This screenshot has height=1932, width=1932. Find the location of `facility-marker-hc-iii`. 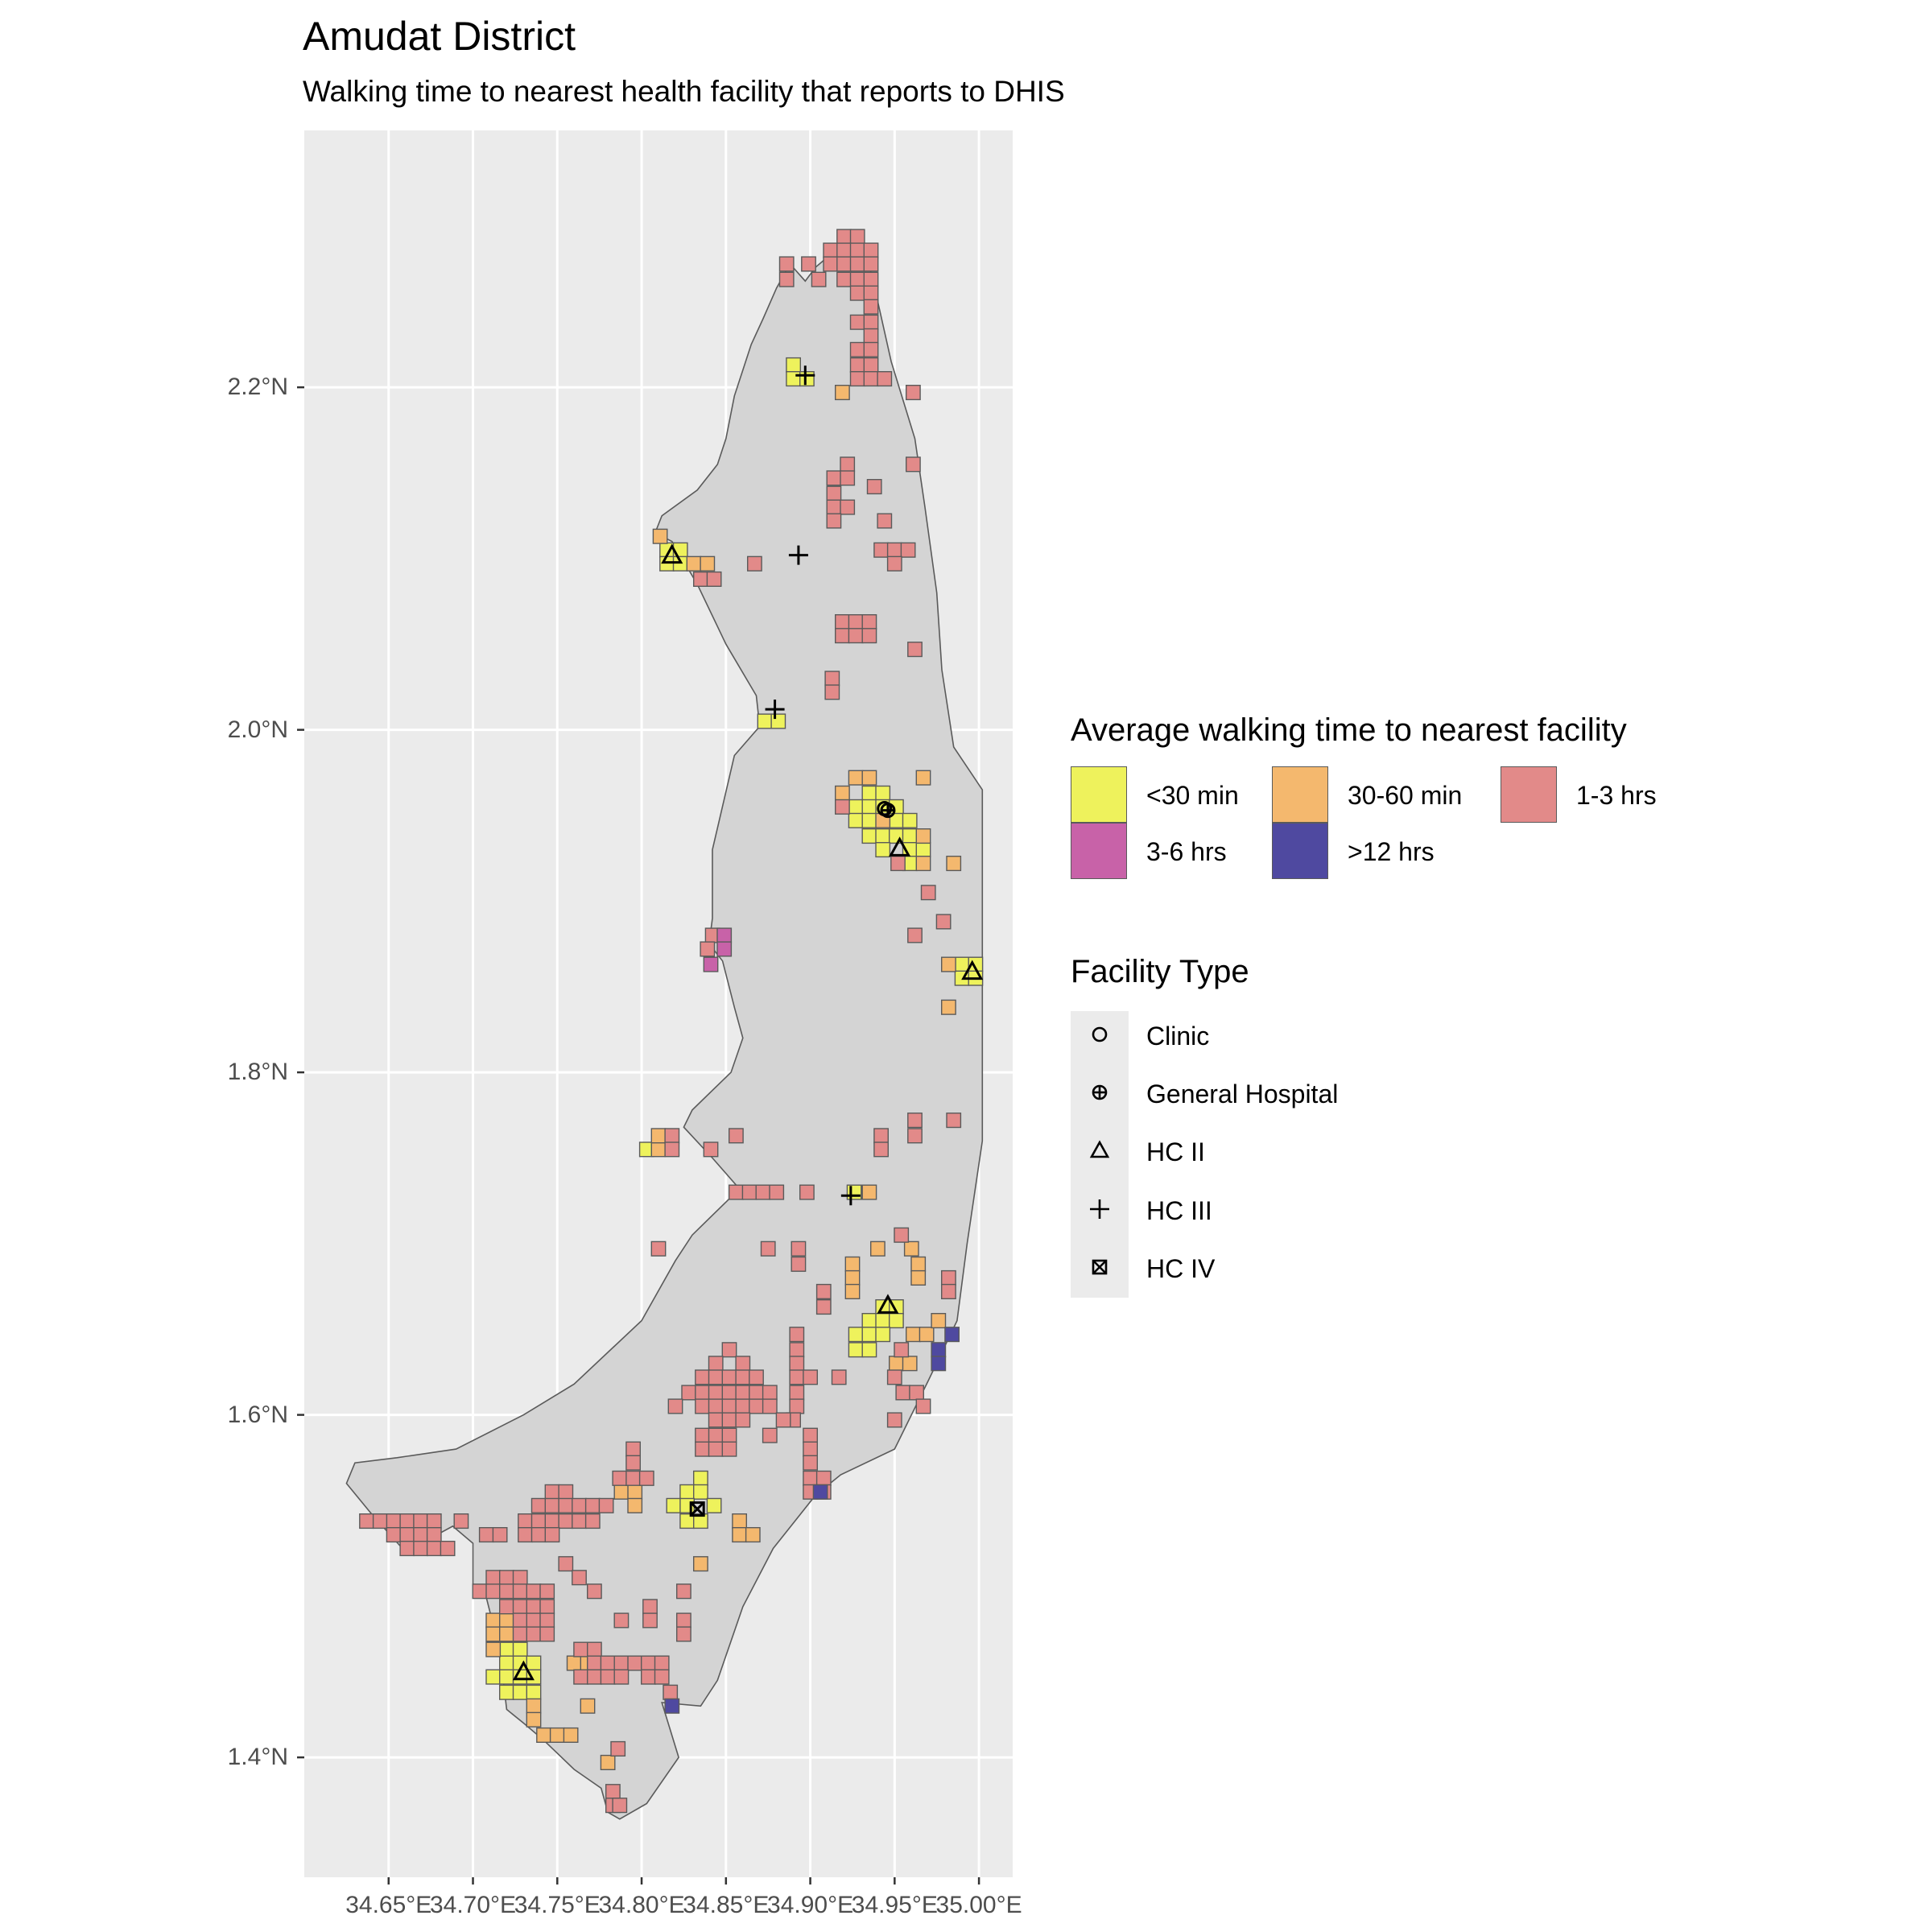

facility-marker-hc-iii is located at coordinates (798, 555).